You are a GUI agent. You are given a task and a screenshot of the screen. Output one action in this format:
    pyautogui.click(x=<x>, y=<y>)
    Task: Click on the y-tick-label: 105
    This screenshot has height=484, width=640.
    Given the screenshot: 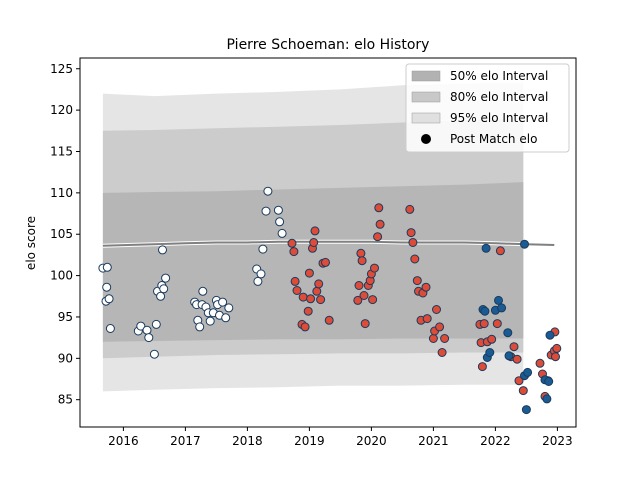 What is the action you would take?
    pyautogui.click(x=61, y=234)
    